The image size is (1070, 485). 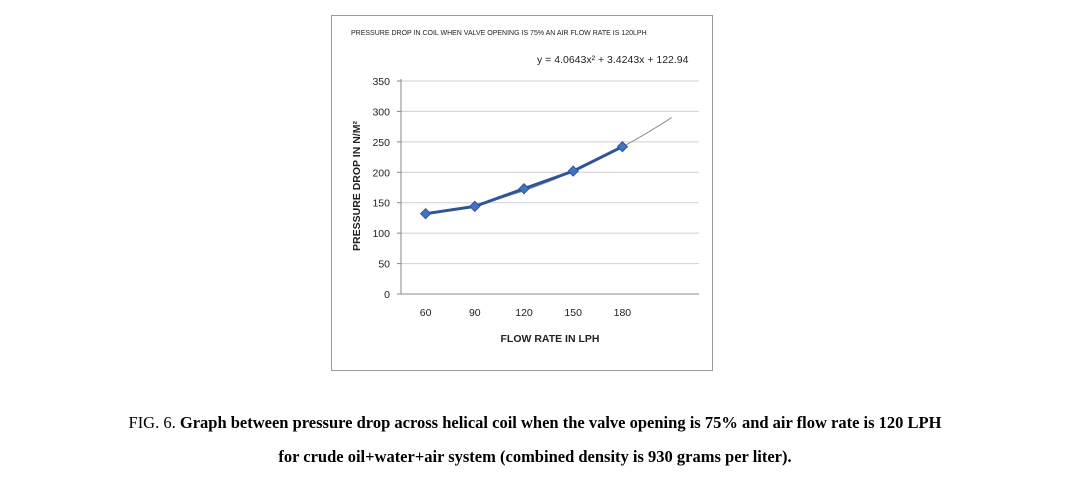 I want to click on trendline, so click(x=548, y=166).